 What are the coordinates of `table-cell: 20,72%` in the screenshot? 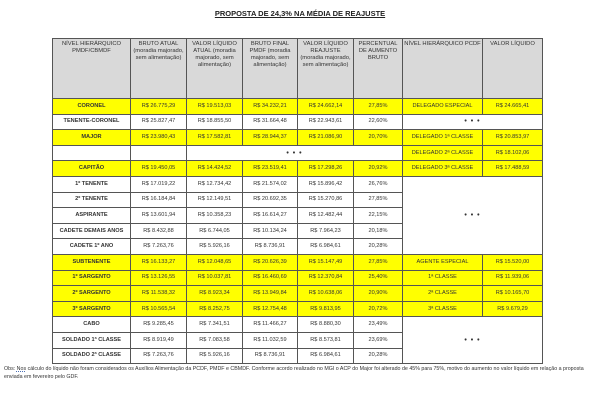 It's located at (378, 309).